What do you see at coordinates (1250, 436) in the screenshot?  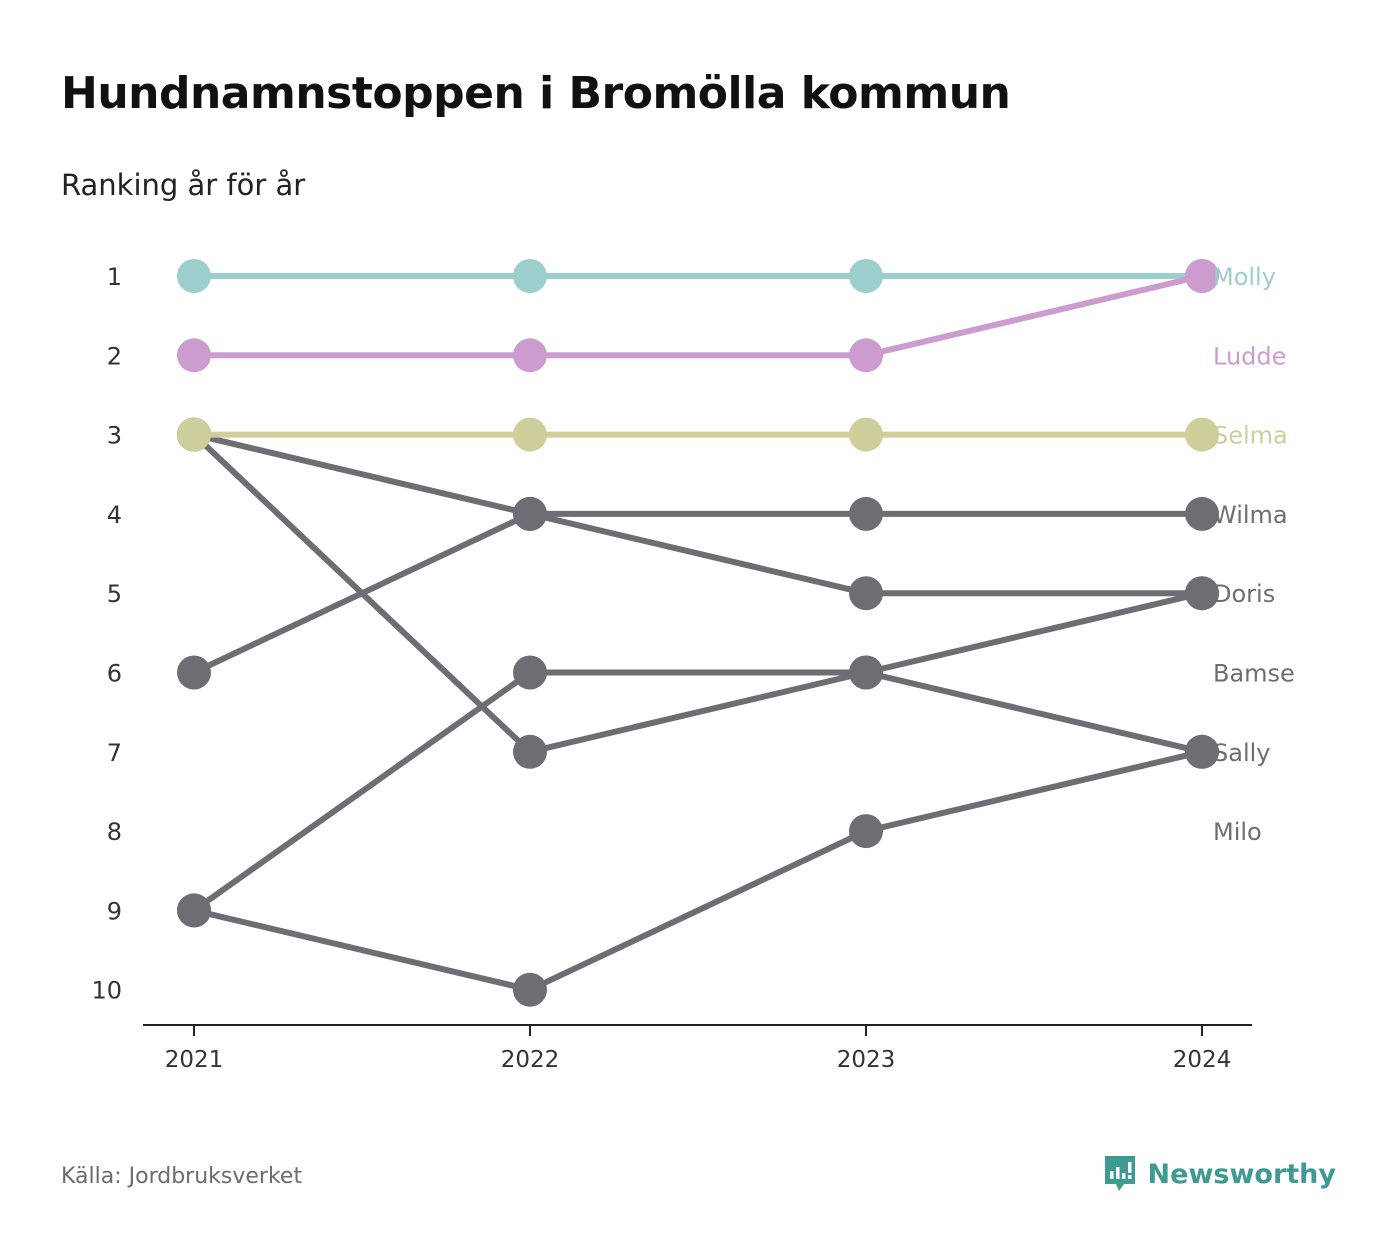 I see `end-label-selma: Selma` at bounding box center [1250, 436].